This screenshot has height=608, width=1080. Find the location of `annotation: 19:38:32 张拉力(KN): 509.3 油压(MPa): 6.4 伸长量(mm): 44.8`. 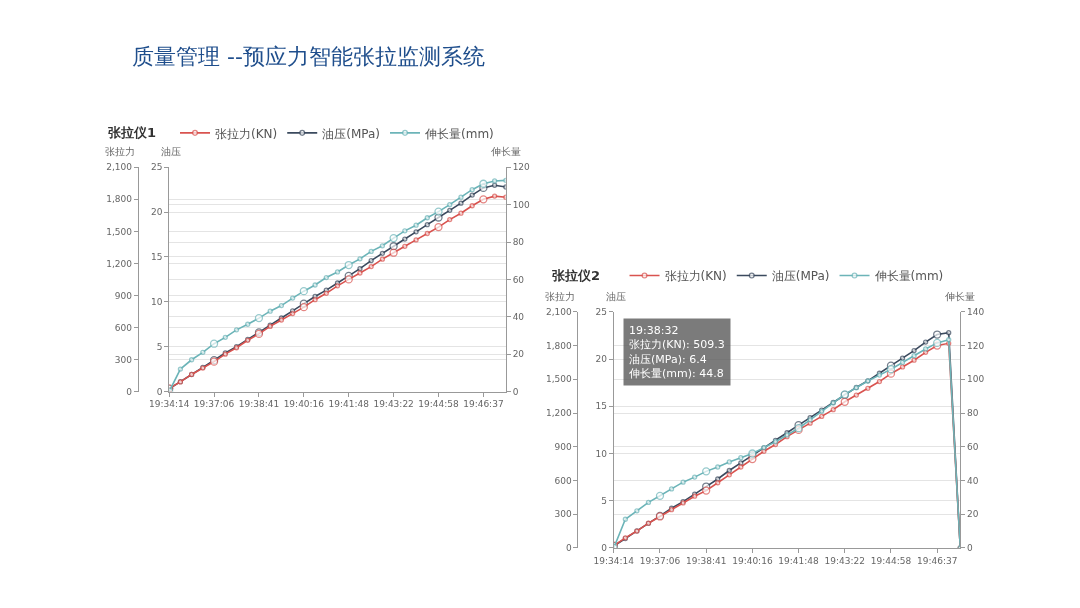

annotation: 19:38:32 张拉力(KN): 509.3 油压(MPa): 6.4 伸长量(mm): 44.8 is located at coordinates (677, 352).